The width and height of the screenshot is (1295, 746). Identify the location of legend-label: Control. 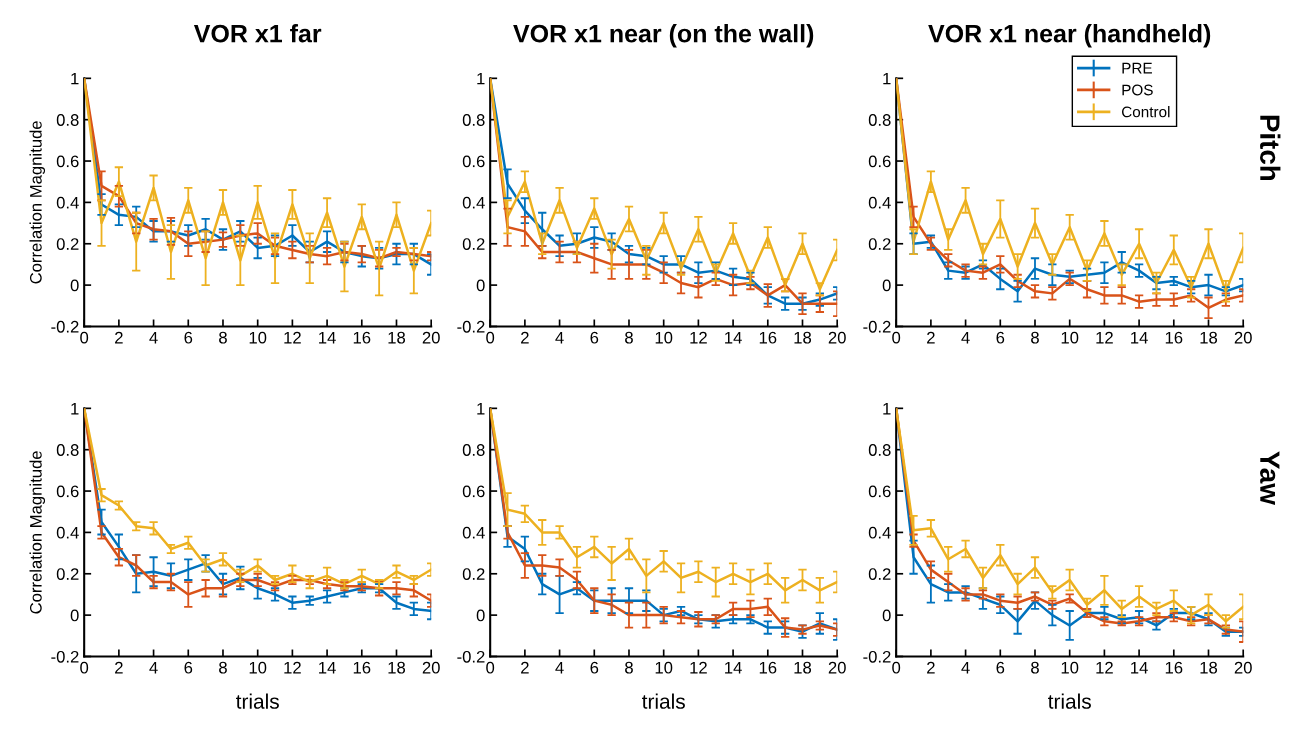
(1145, 112).